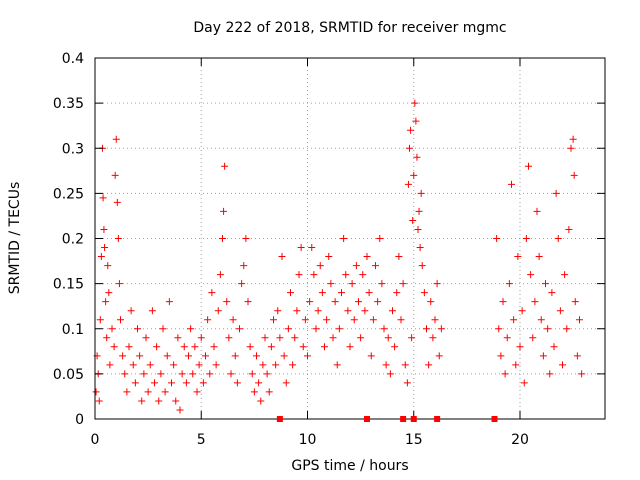  I want to click on x-tick-label: 5, so click(201, 440).